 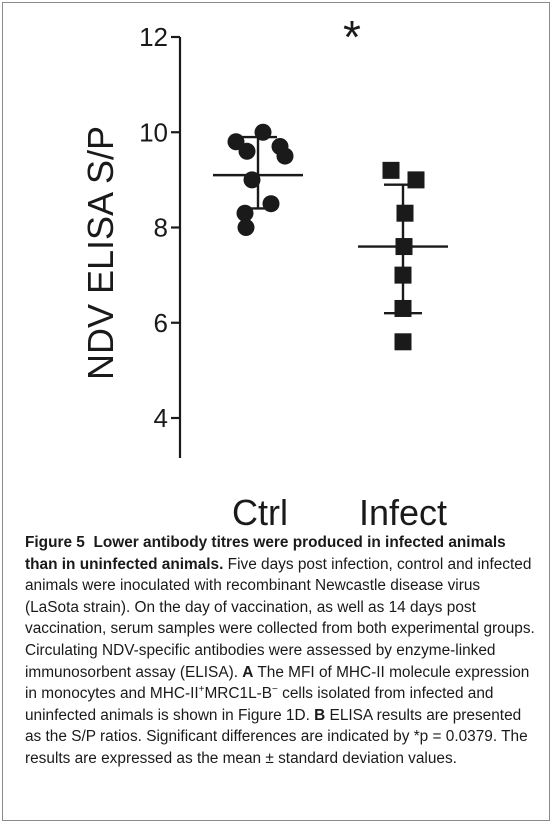 I want to click on figure-label: Figure 5, so click(x=55, y=542).